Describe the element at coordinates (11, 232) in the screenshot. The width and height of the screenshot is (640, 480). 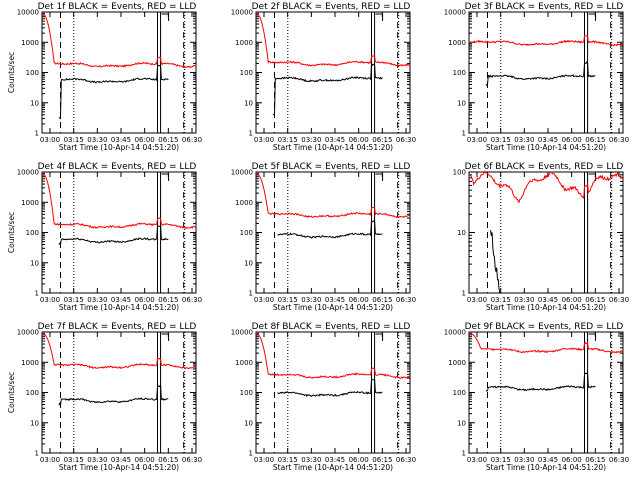
I see `y-axis-label: Counts/sec` at that location.